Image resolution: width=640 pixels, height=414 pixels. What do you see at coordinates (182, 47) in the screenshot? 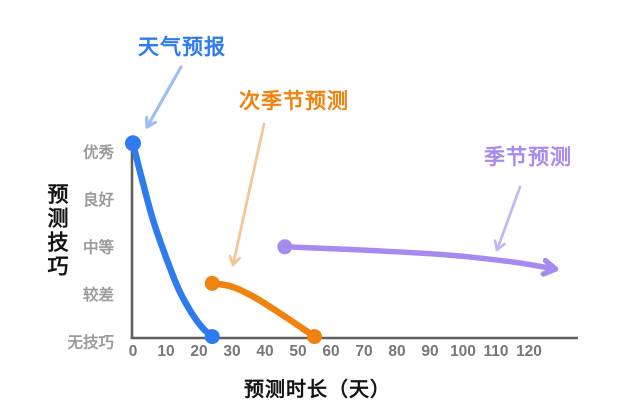
I see `weather-forecast-label: 天气预报` at bounding box center [182, 47].